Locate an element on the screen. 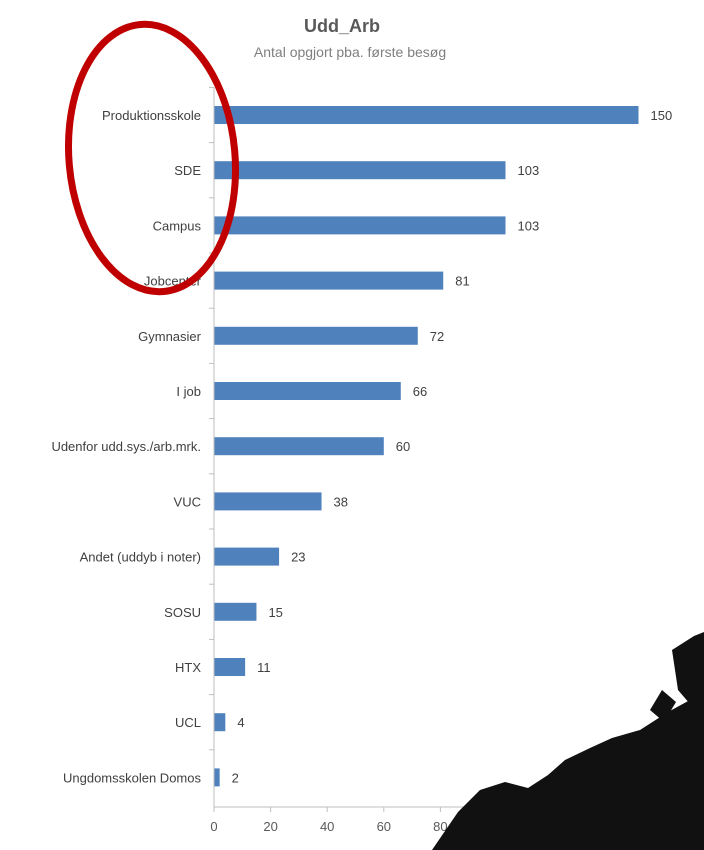 This screenshot has width=704, height=850. x-tick-label: 60 is located at coordinates (384, 826).